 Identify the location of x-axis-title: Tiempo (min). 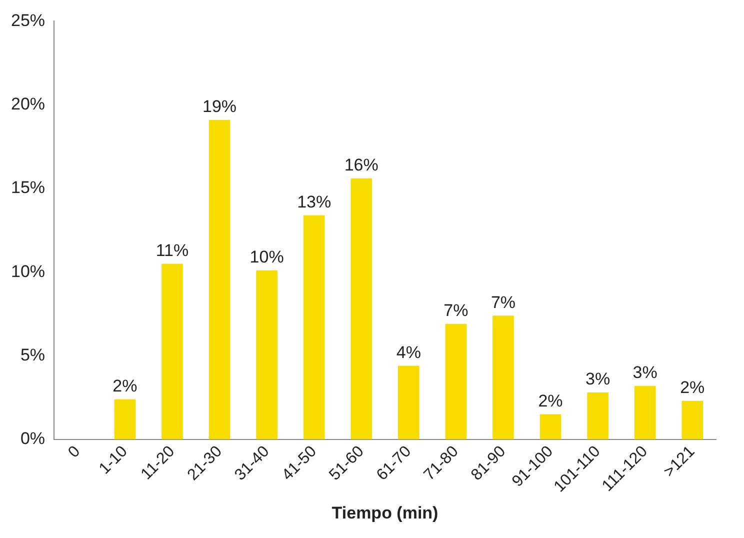
(385, 512).